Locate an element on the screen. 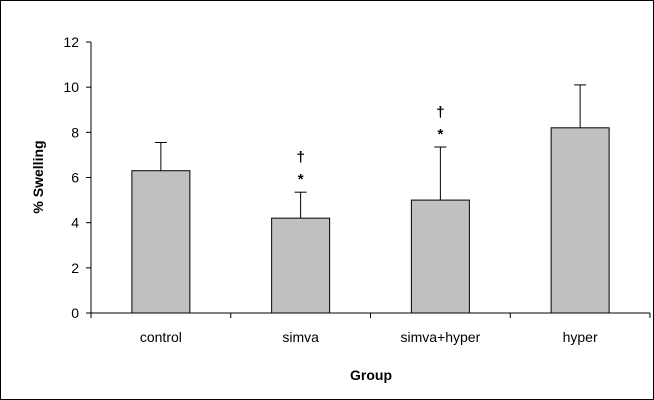 This screenshot has height=400, width=654. x-axis-title: Group is located at coordinates (371, 375).